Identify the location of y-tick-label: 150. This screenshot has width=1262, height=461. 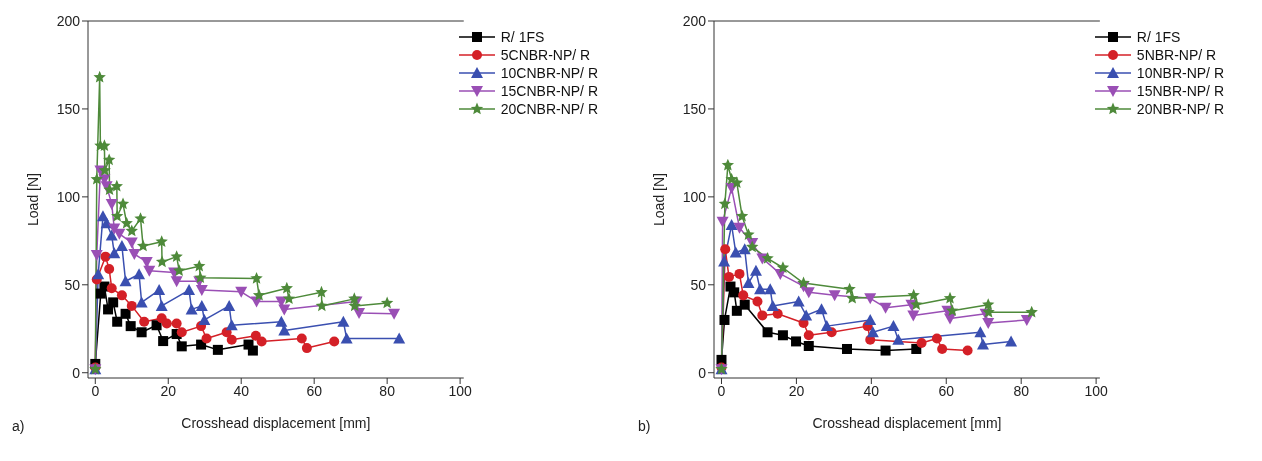
(694, 108).